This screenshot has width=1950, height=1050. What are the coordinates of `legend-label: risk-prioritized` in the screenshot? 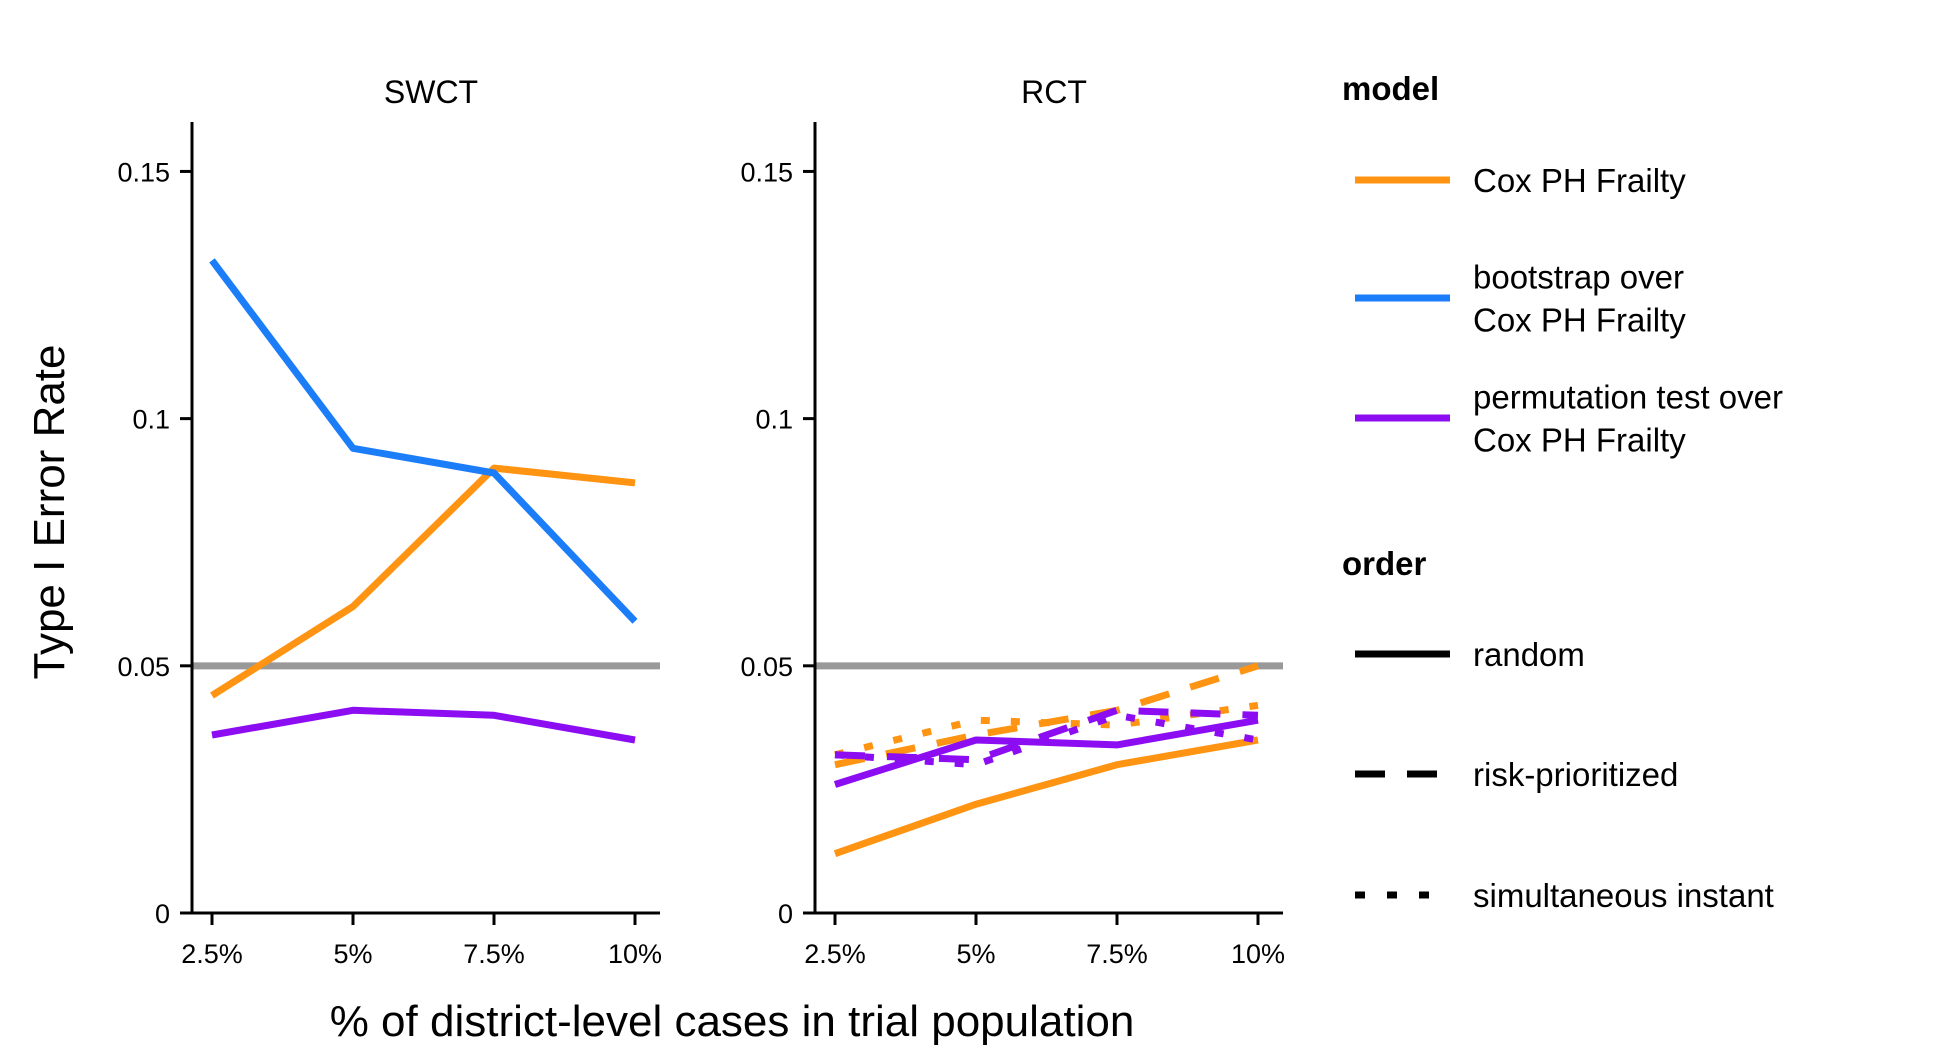 It's located at (1575, 774).